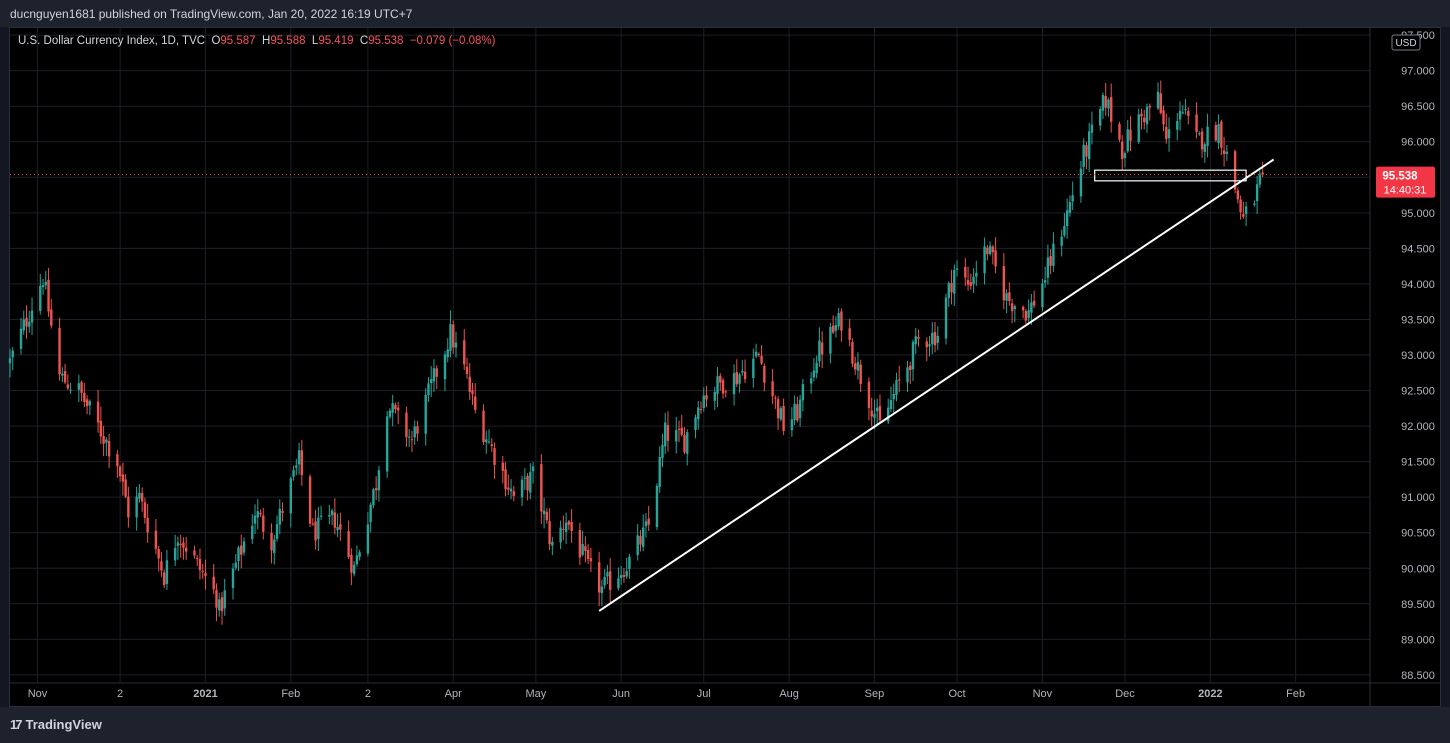 The height and width of the screenshot is (743, 1450). I want to click on time-tick-label: Feb, so click(1295, 694).